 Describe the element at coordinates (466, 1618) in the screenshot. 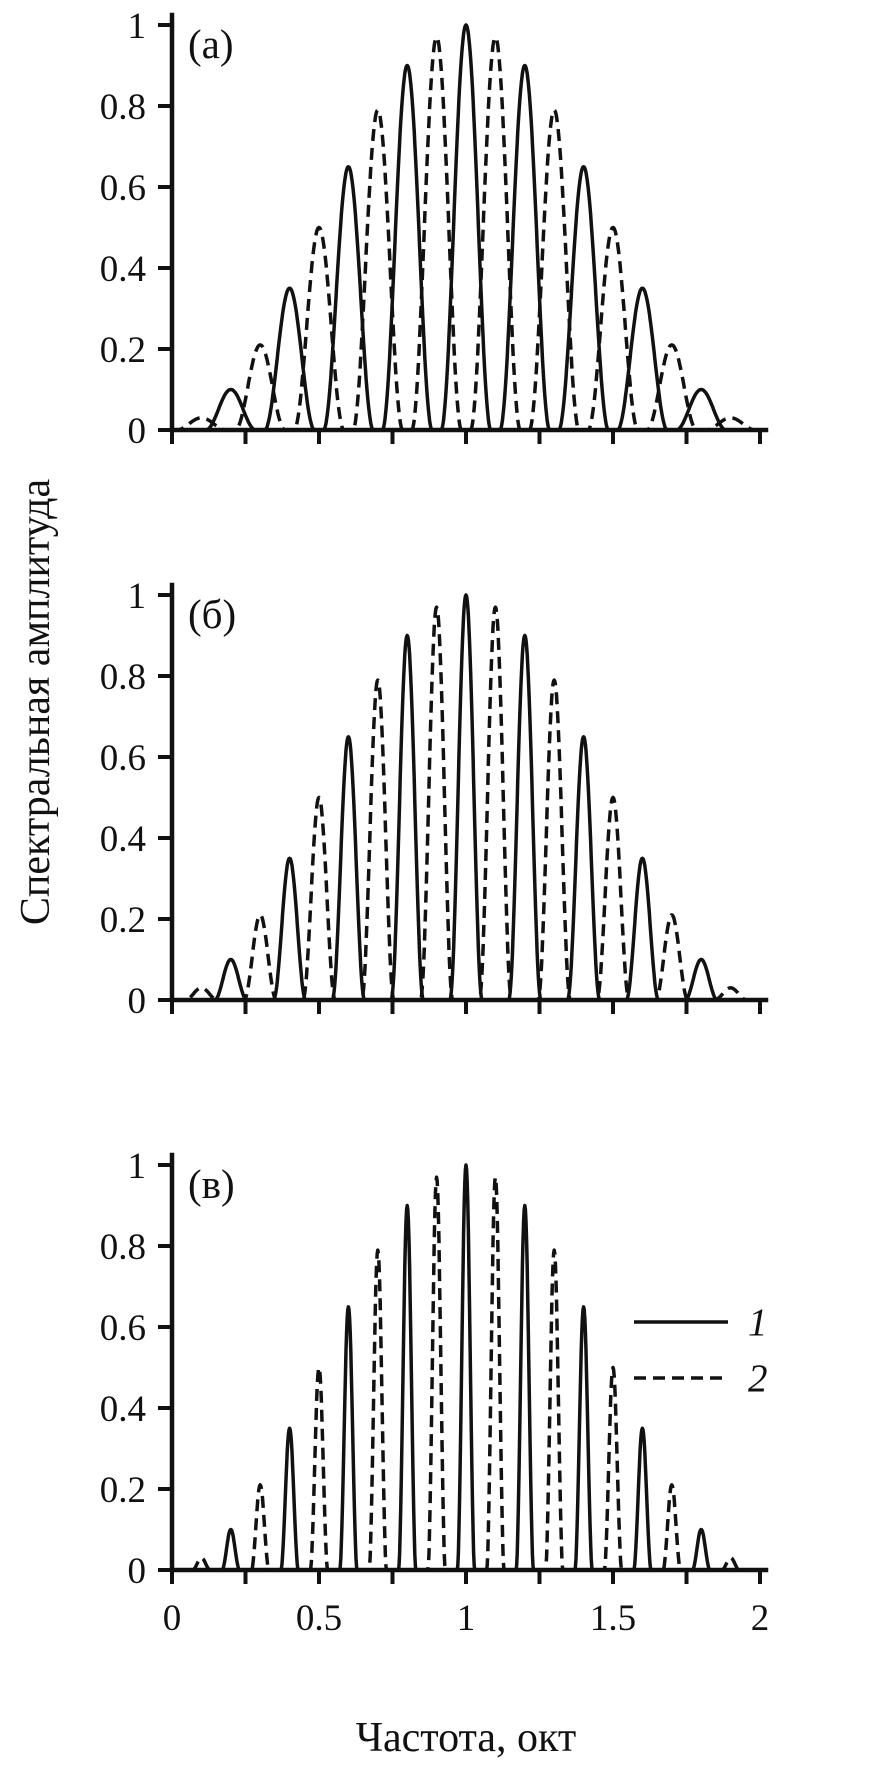

I see `x-tick-label: 1` at that location.